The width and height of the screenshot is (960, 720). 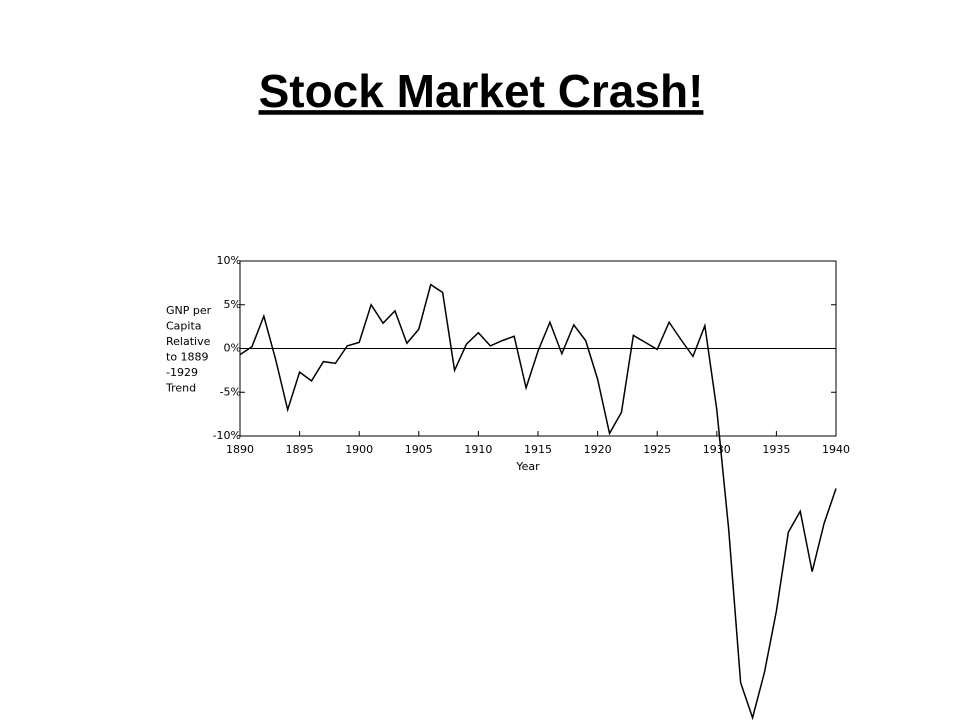 I want to click on x-tick-label: 1900, so click(x=359, y=449).